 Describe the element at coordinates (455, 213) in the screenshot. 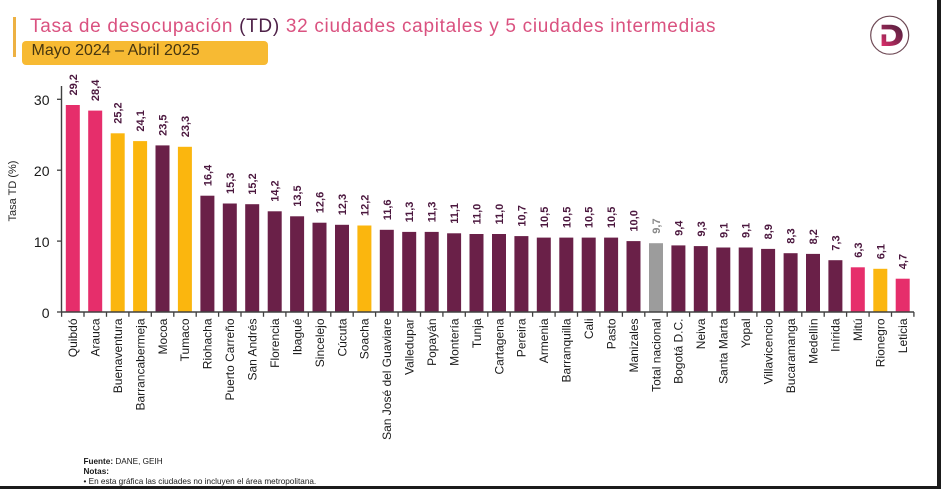

I see `svg-text: 11,1` at that location.